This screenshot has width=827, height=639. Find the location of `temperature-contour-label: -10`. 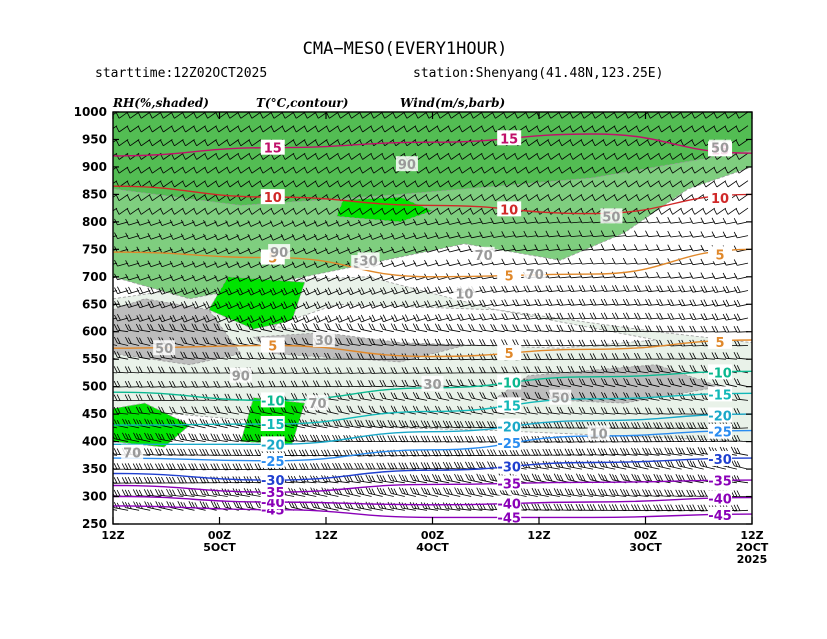

temperature-contour-label: -10 is located at coordinates (273, 401).